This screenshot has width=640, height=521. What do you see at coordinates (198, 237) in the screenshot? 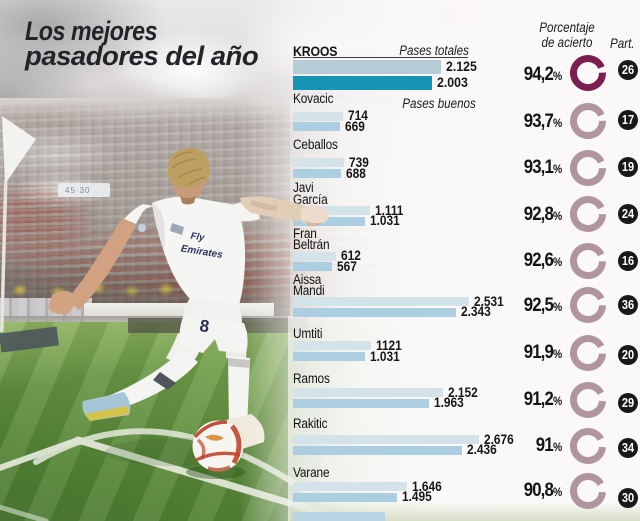
I see `svg-text: Fly` at bounding box center [198, 237].